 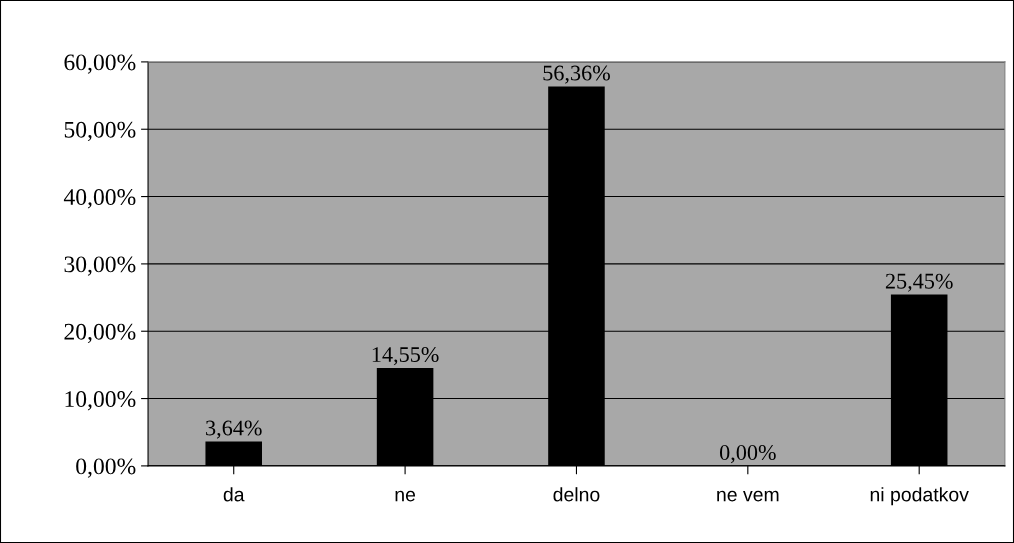 What do you see at coordinates (106, 468) in the screenshot?
I see `y-tick-label: 0,00%` at bounding box center [106, 468].